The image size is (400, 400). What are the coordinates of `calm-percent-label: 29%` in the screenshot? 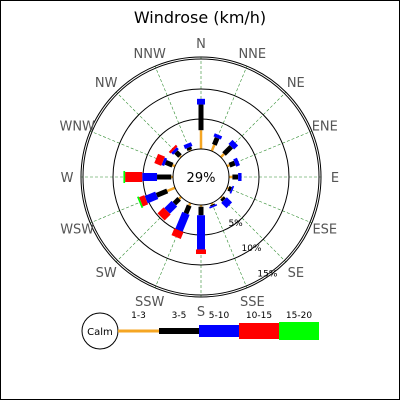 It's located at (201, 178).